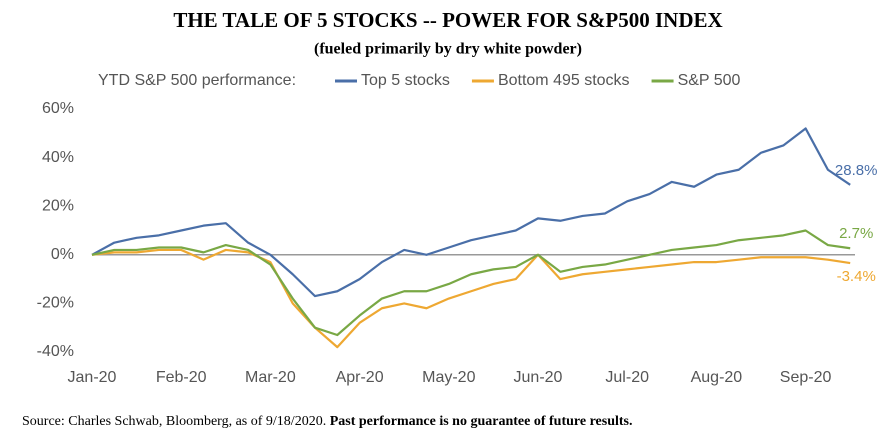  What do you see at coordinates (717, 377) in the screenshot?
I see `x-tick-label: Aug-20` at bounding box center [717, 377].